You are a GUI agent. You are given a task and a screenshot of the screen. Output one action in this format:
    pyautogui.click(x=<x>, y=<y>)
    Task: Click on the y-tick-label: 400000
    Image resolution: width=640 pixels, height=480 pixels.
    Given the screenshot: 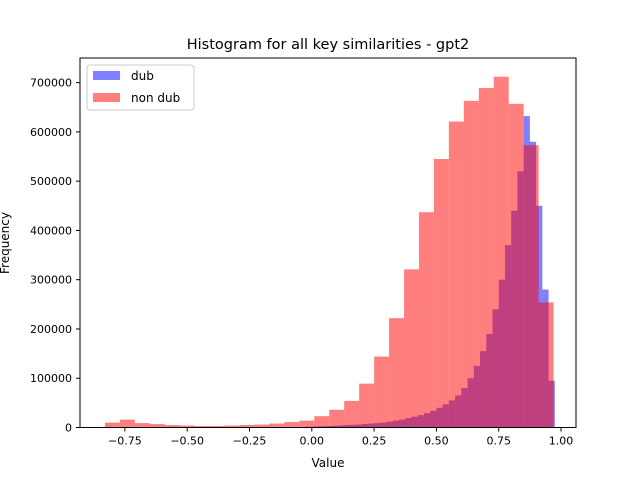 What is the action you would take?
    pyautogui.click(x=51, y=230)
    